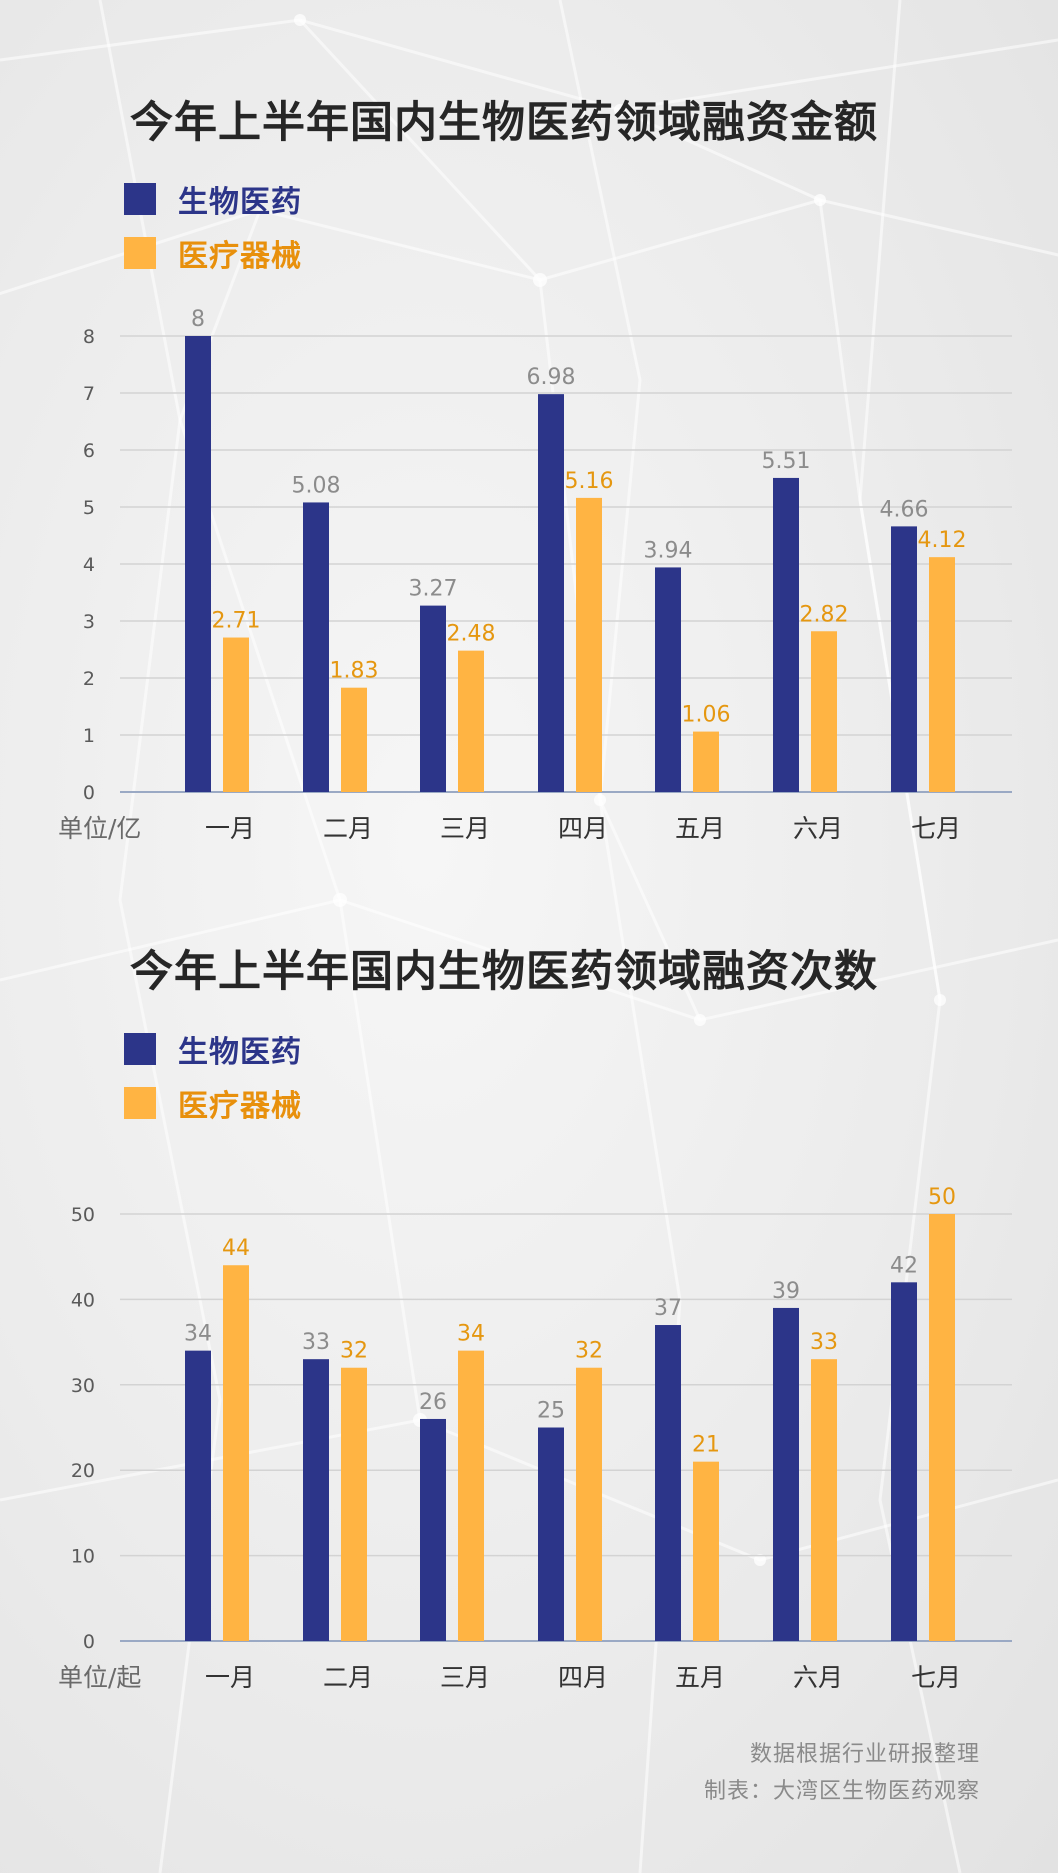  I want to click on source-note: 数据根据行业研报整理, so click(864, 1754).